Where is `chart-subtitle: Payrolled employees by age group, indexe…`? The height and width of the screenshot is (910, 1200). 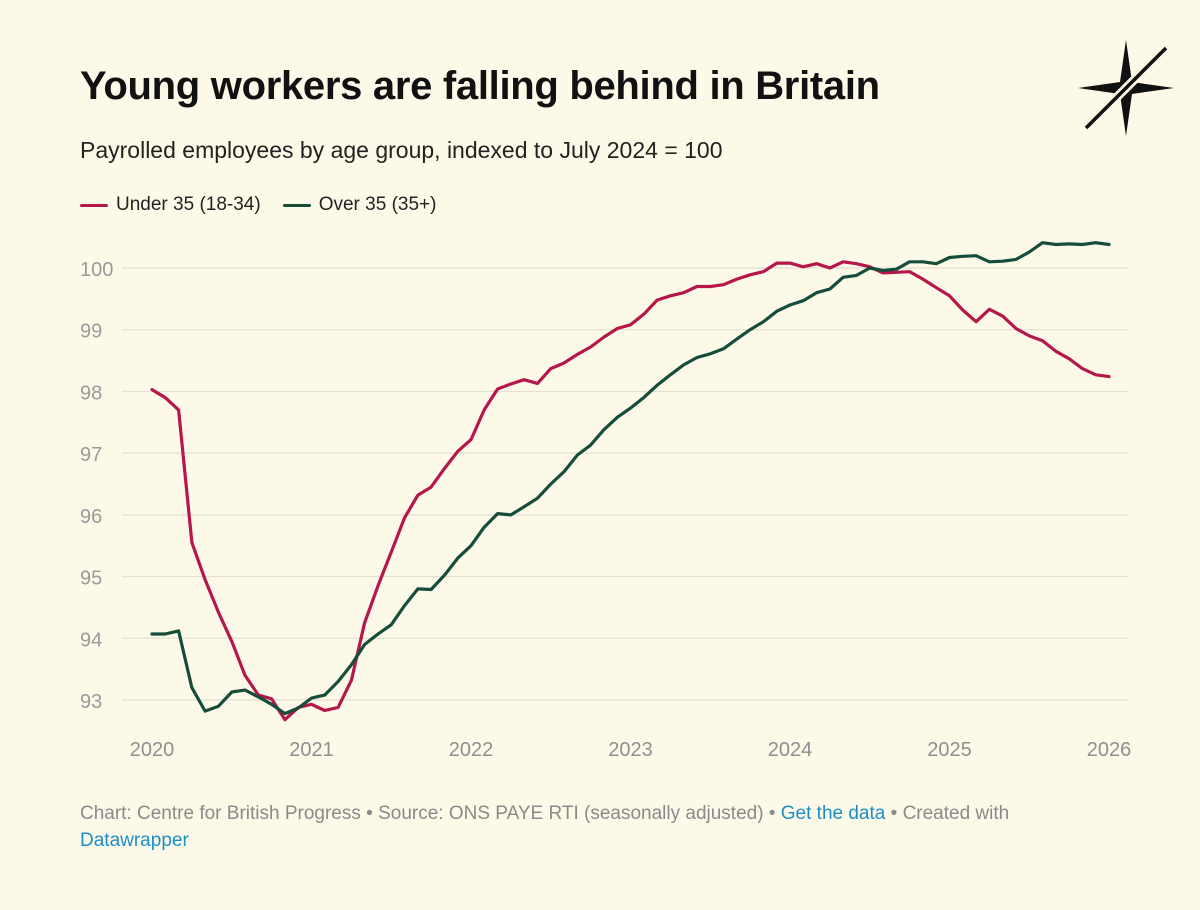 chart-subtitle: Payrolled employees by age group, indexe… is located at coordinates (401, 150).